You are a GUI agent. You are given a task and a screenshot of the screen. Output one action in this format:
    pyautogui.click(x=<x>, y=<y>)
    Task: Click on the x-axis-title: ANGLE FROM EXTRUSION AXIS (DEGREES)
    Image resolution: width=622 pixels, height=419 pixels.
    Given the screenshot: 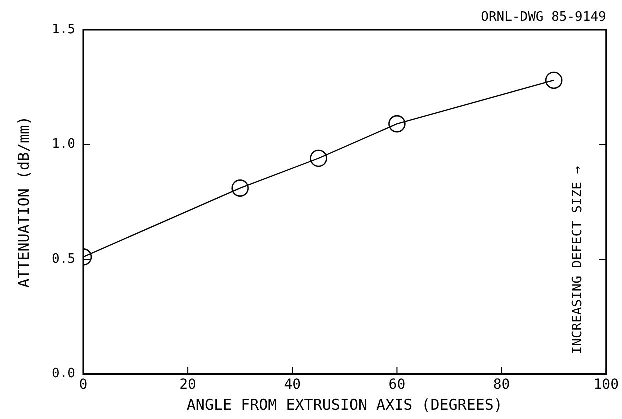 What is the action you would take?
    pyautogui.click(x=344, y=405)
    